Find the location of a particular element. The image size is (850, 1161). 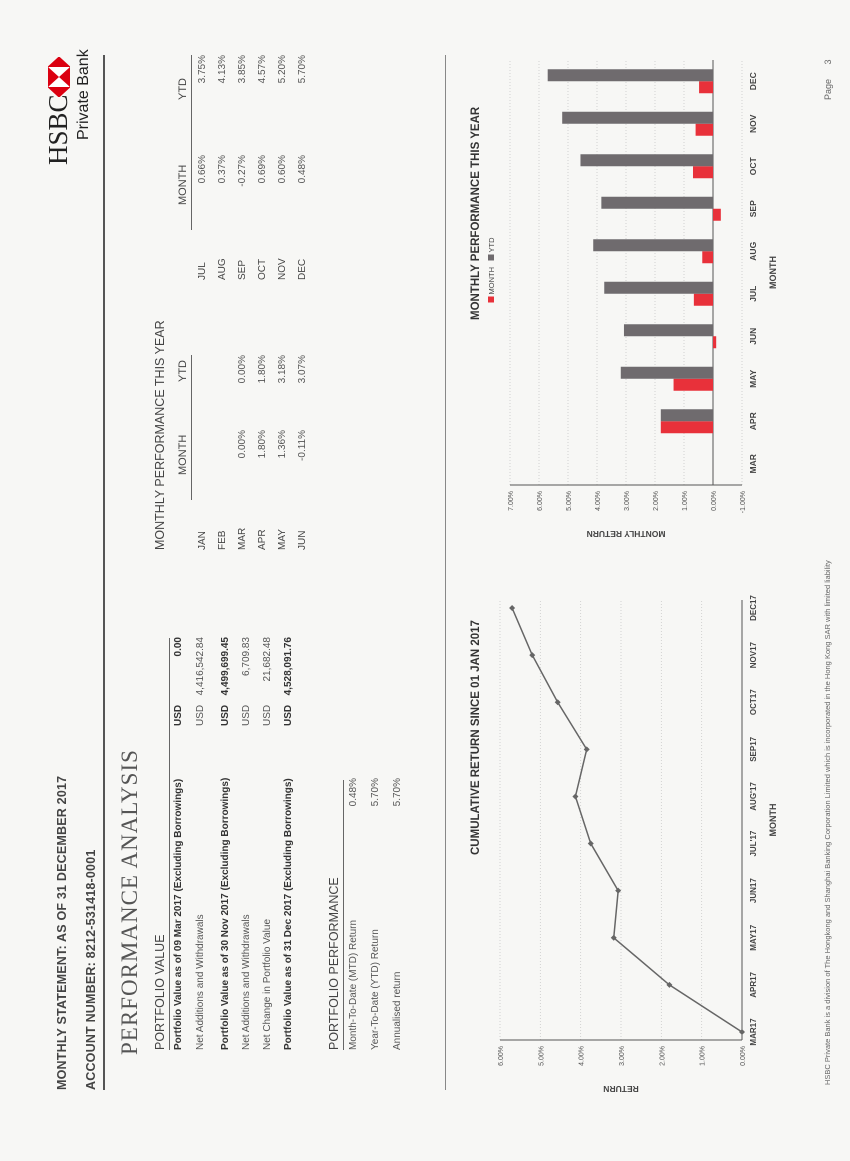

monthly-table-month-return: 0.48% is located at coordinates (302, 169).